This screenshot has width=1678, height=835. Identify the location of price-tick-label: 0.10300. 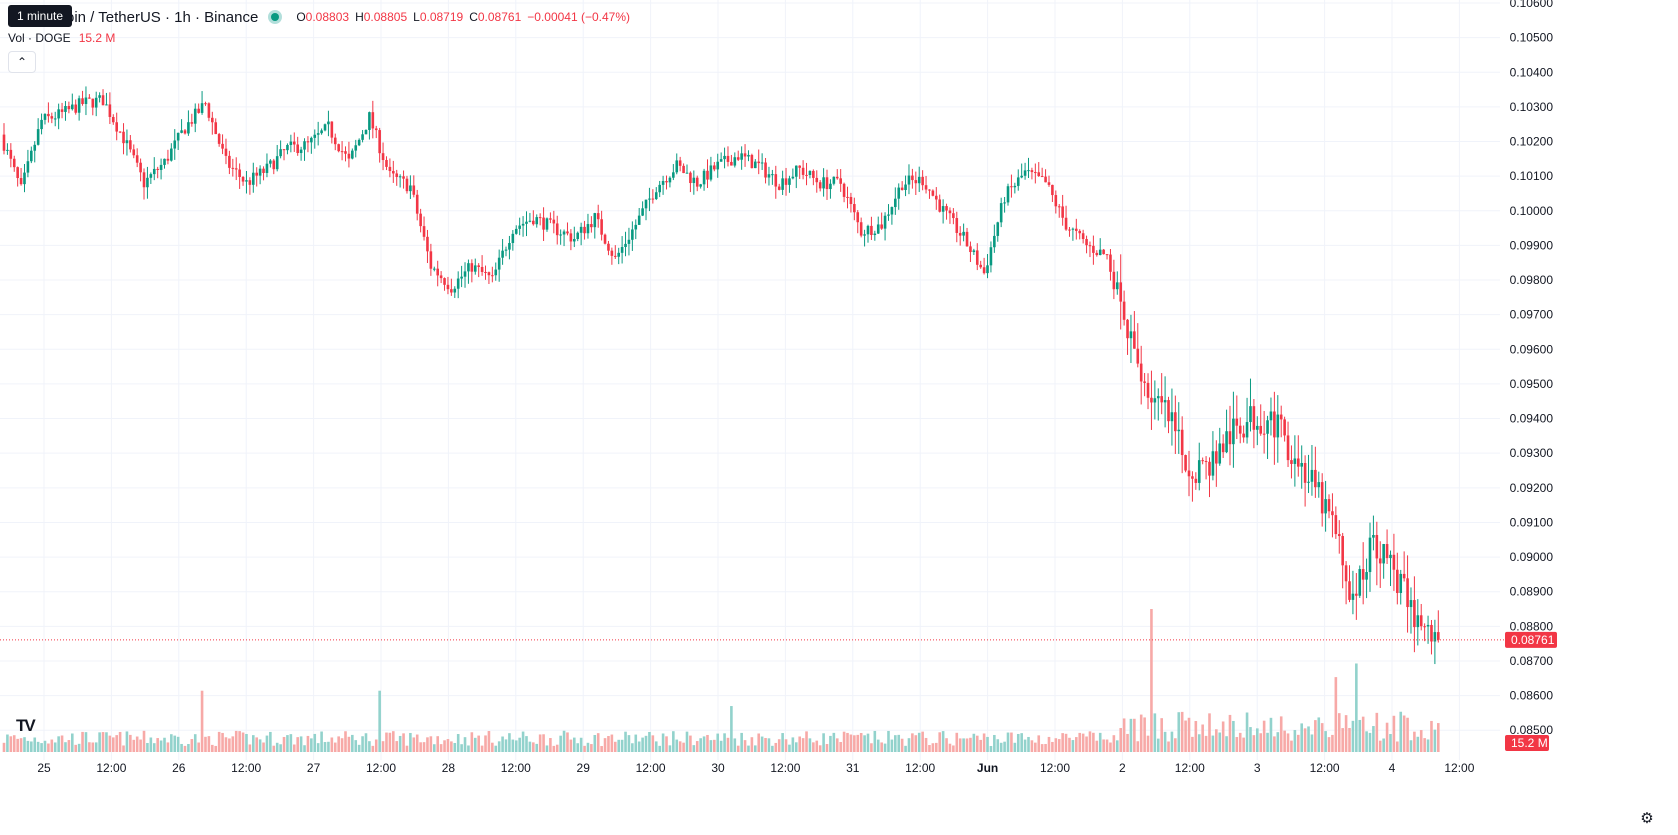
(1532, 107).